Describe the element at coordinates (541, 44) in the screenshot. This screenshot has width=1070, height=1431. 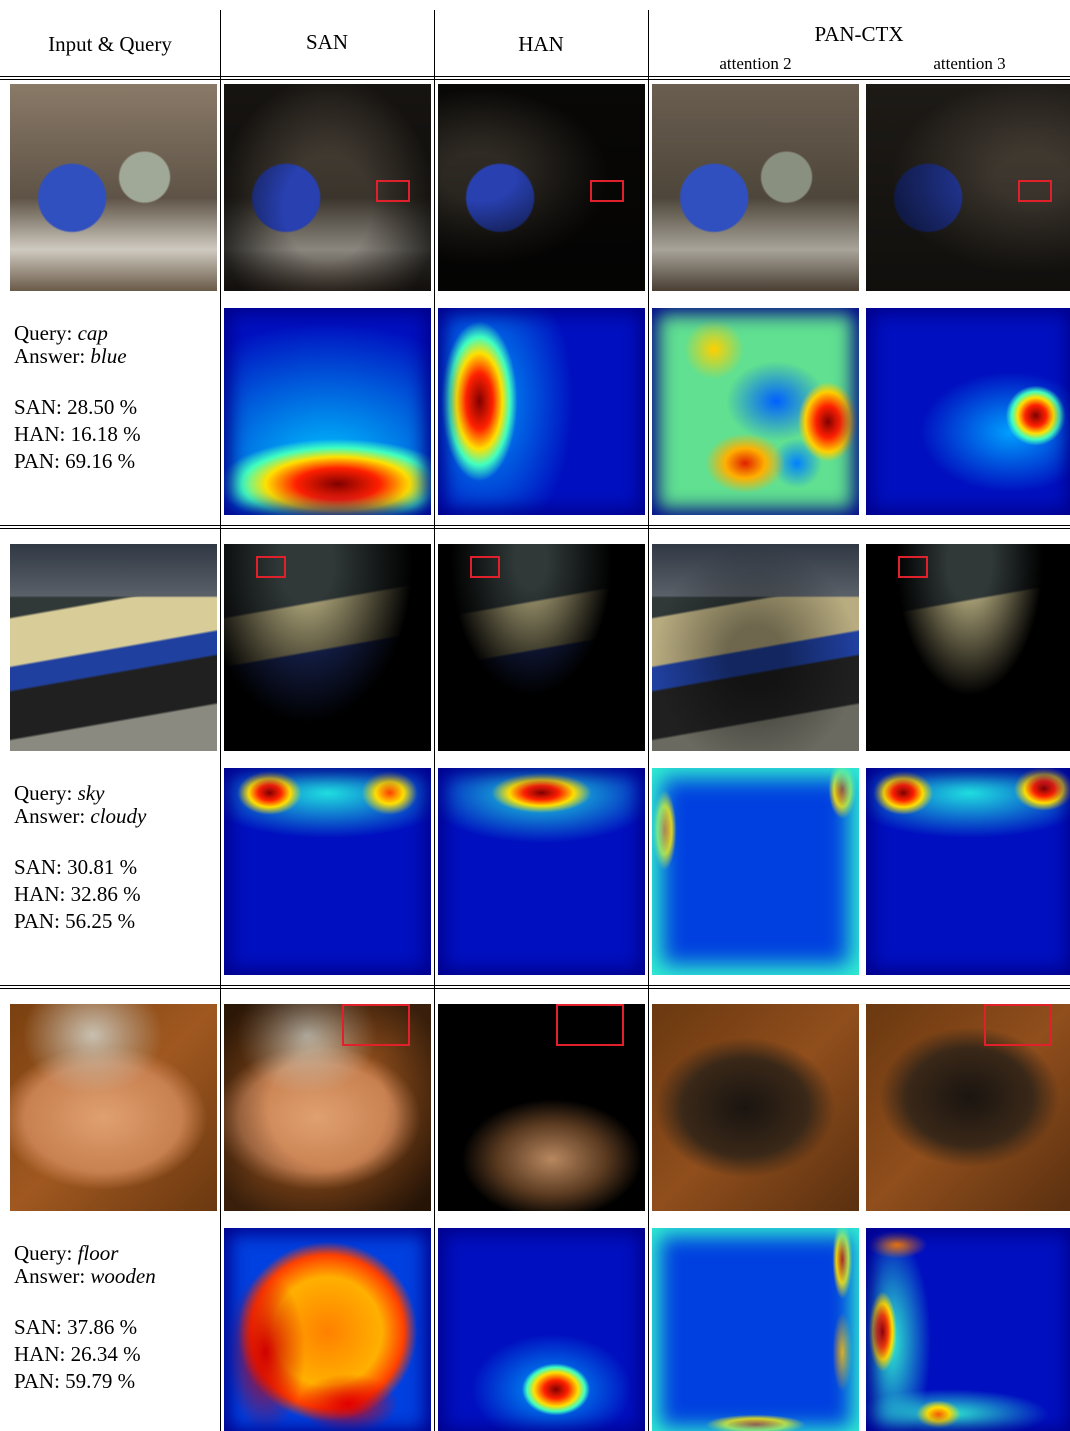
I see `column-header: HAN` at that location.